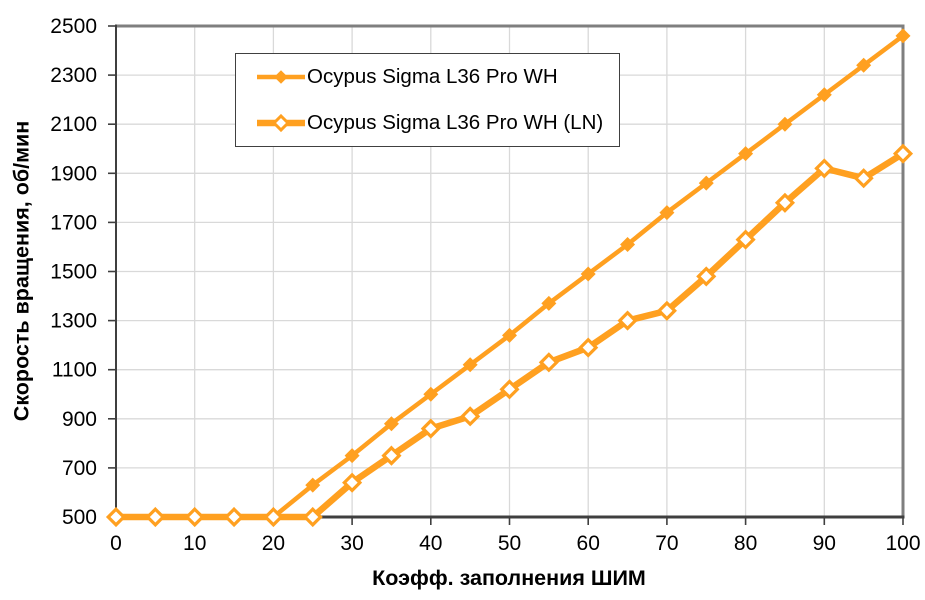  What do you see at coordinates (455, 122) in the screenshot?
I see `legend-label: Ocypus Sigma L36 Pro WH (LN)` at bounding box center [455, 122].